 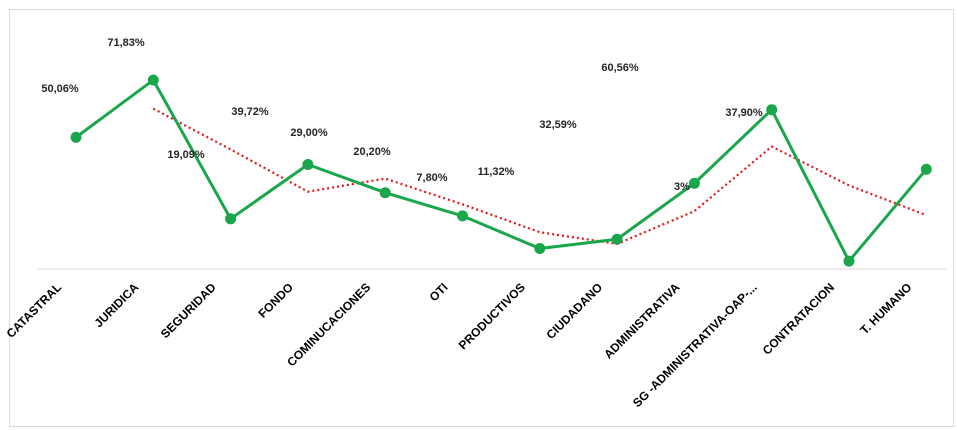 I want to click on data-label: 11,32%, so click(x=496, y=172).